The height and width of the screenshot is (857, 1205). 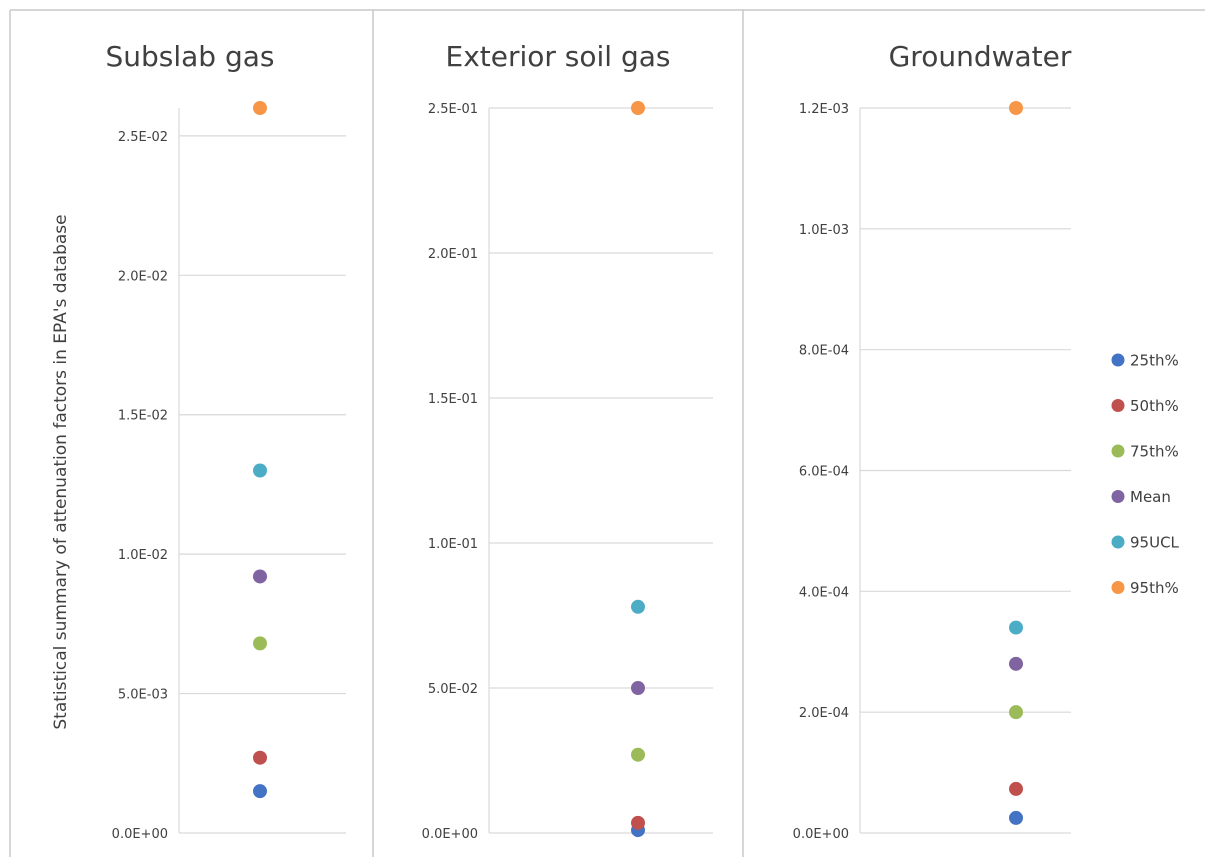 I want to click on legend: 25th% 50th% 75th% Mean 95UCL 95th%, so click(x=1145, y=474).